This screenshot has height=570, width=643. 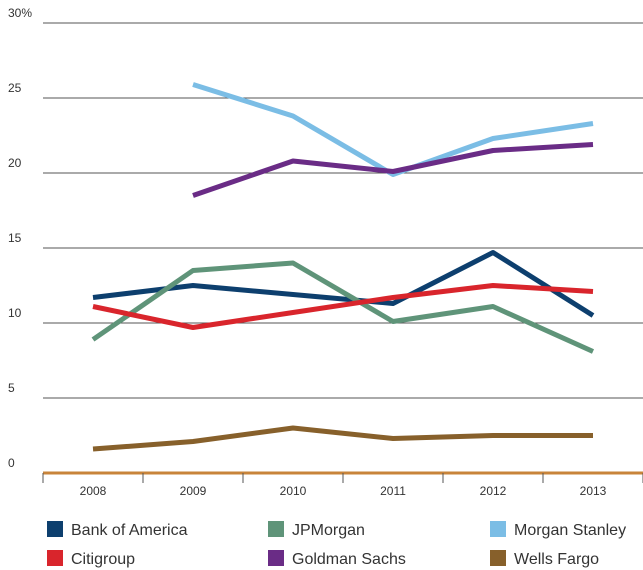 I want to click on y-tick-label: 30%, so click(x=20, y=13).